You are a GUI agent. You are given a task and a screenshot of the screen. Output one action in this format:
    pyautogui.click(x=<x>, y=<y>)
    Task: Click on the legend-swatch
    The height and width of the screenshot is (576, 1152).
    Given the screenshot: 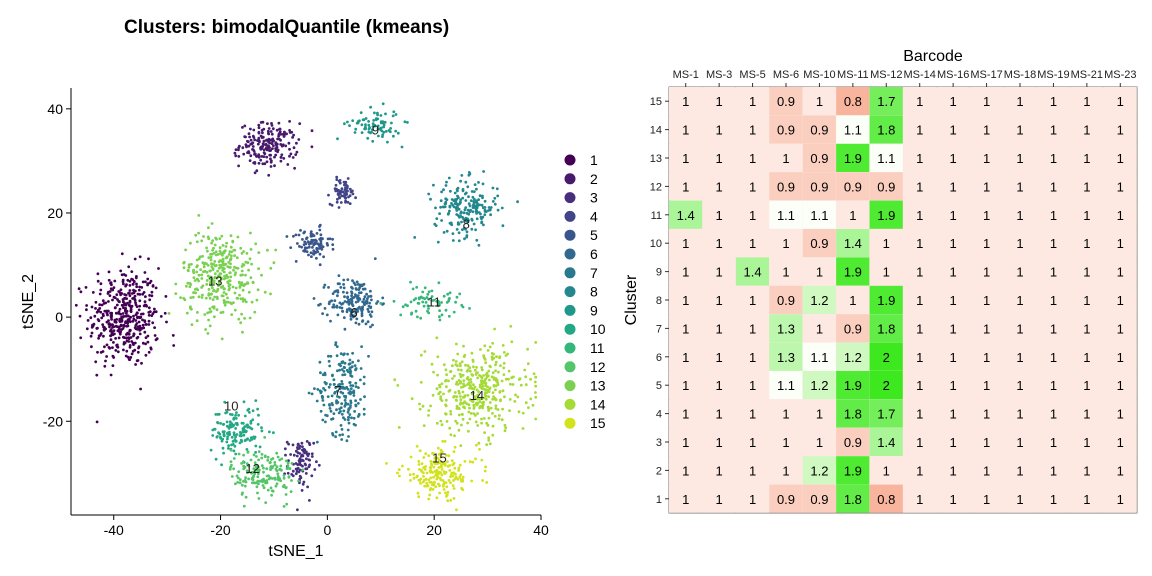 What is the action you would take?
    pyautogui.click(x=570, y=216)
    